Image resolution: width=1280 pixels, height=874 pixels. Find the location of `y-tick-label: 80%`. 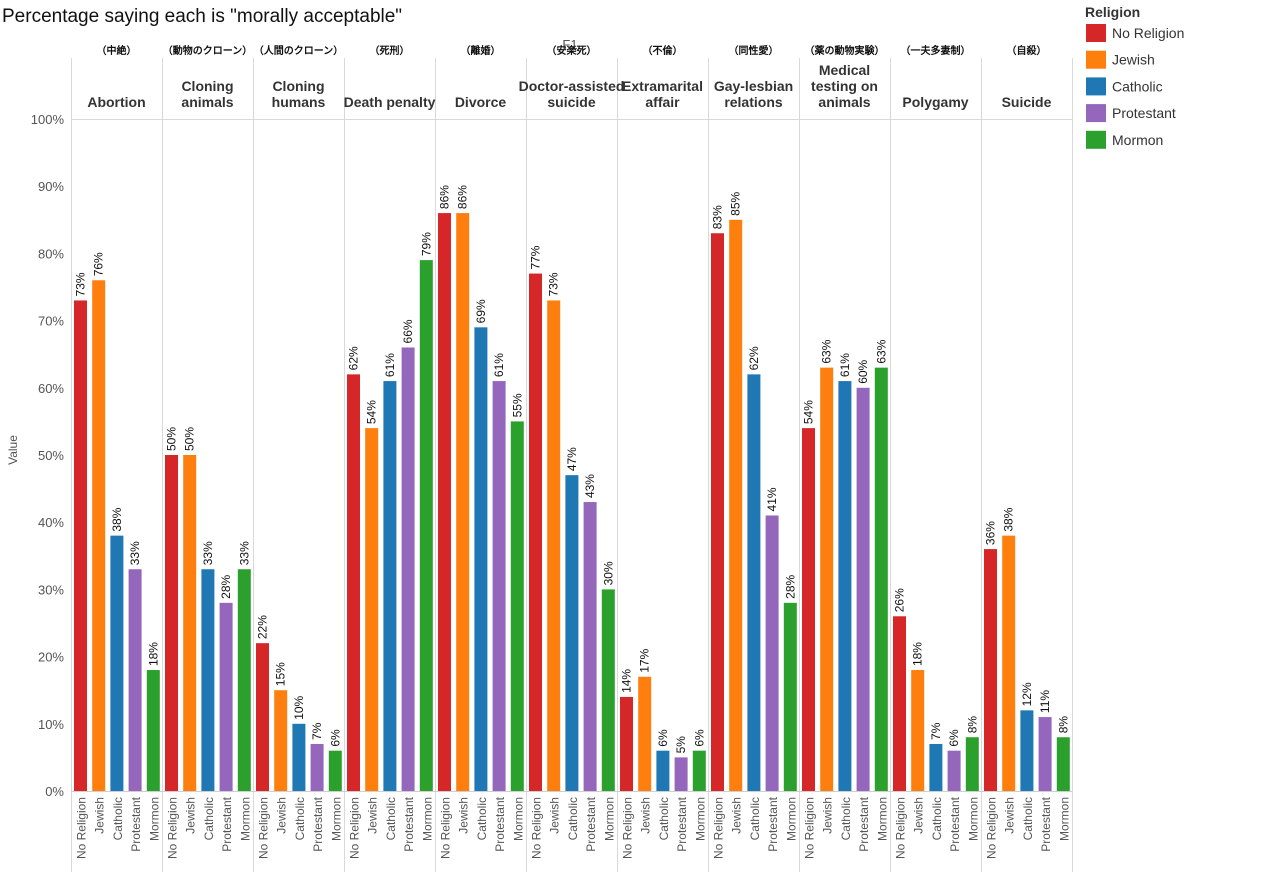

y-tick-label: 80% is located at coordinates (51, 253).